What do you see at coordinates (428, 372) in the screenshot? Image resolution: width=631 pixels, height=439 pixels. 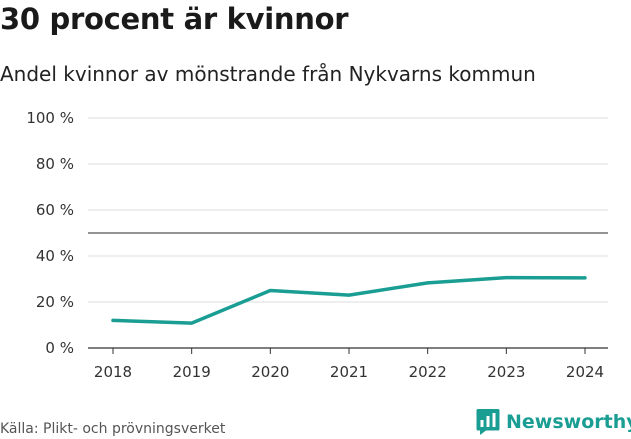 I see `x-tick-label-2022: 2022` at bounding box center [428, 372].